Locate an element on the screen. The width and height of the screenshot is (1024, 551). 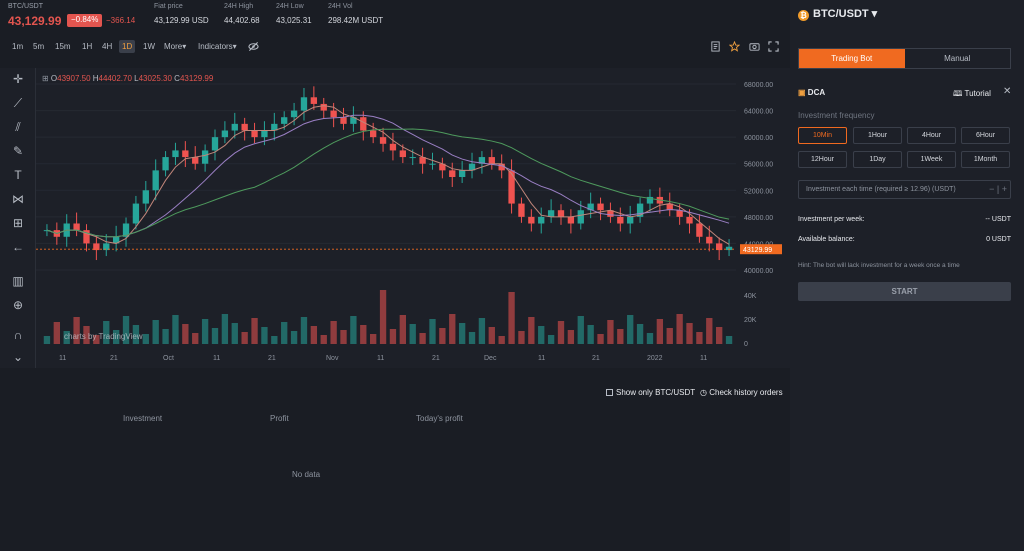
fib-icon: ⫽ is located at coordinates (18, 127).